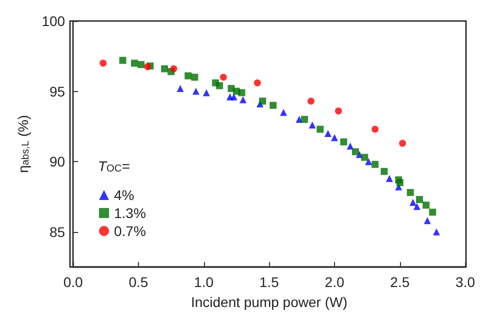  What do you see at coordinates (466, 282) in the screenshot?
I see `x-tick-label: 3.0` at bounding box center [466, 282].